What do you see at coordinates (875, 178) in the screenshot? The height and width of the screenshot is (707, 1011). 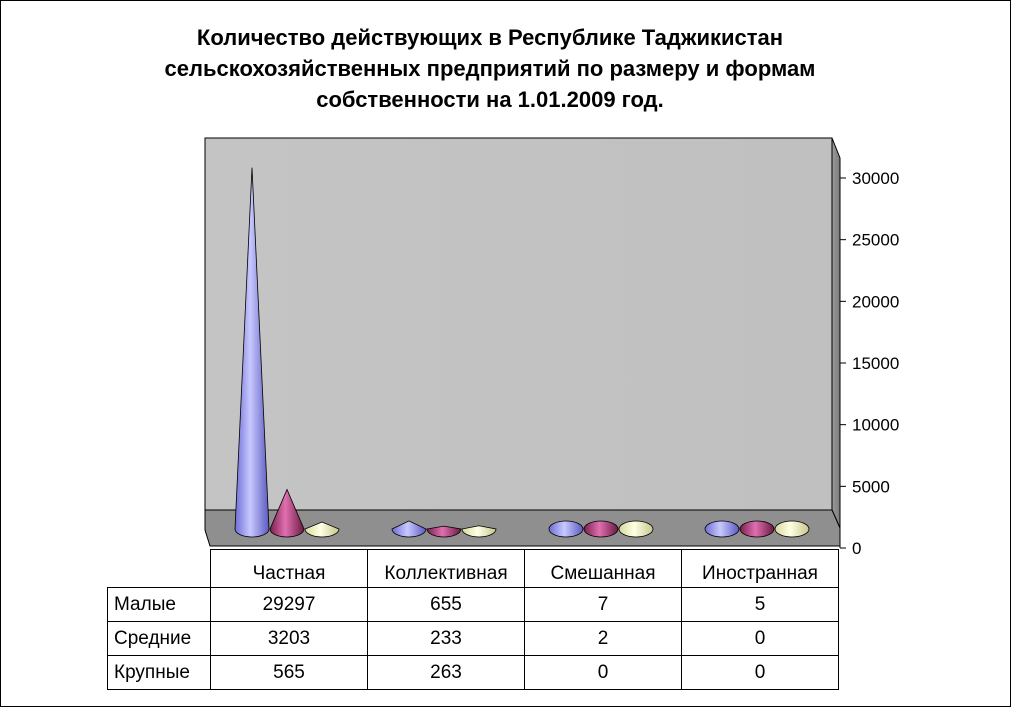 I see `y-tick-label: 30000` at bounding box center [875, 178].